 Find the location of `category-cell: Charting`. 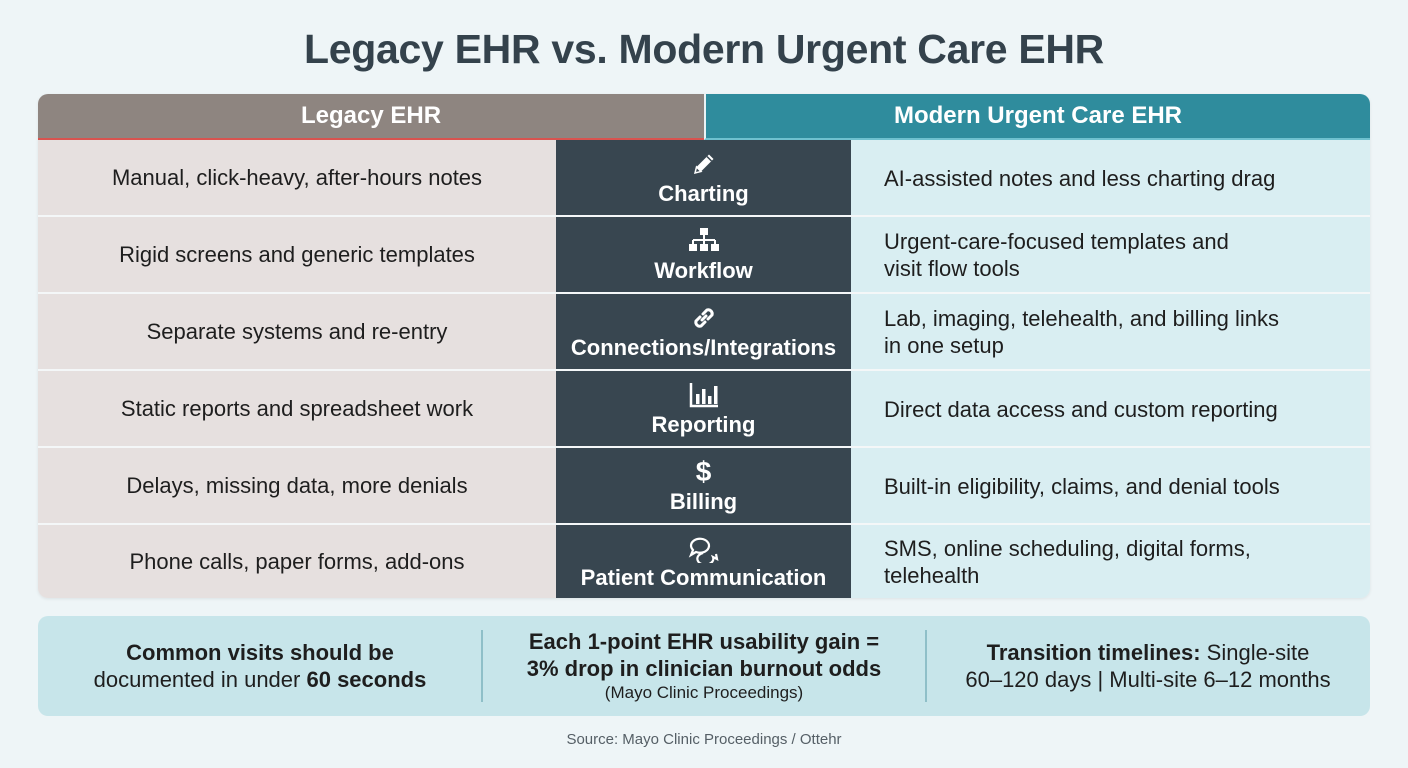

category-cell: Charting is located at coordinates (703, 178).